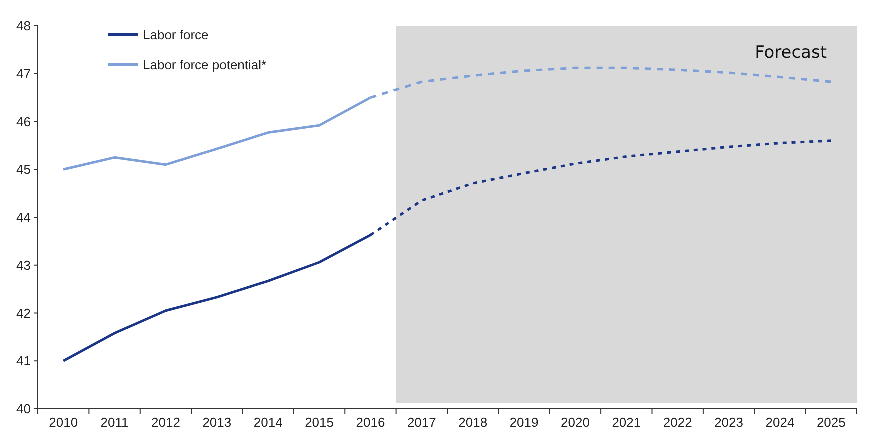 Image resolution: width=869 pixels, height=443 pixels. I want to click on x-tick-label: 2022, so click(677, 422).